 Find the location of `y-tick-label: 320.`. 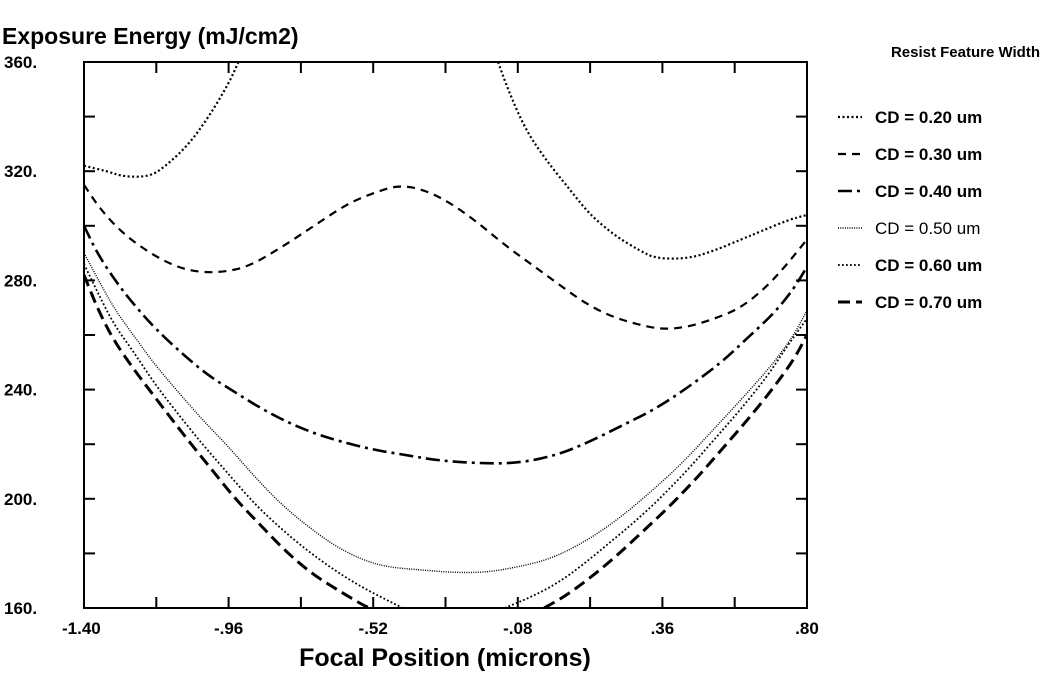

y-tick-label: 320. is located at coordinates (20, 171).